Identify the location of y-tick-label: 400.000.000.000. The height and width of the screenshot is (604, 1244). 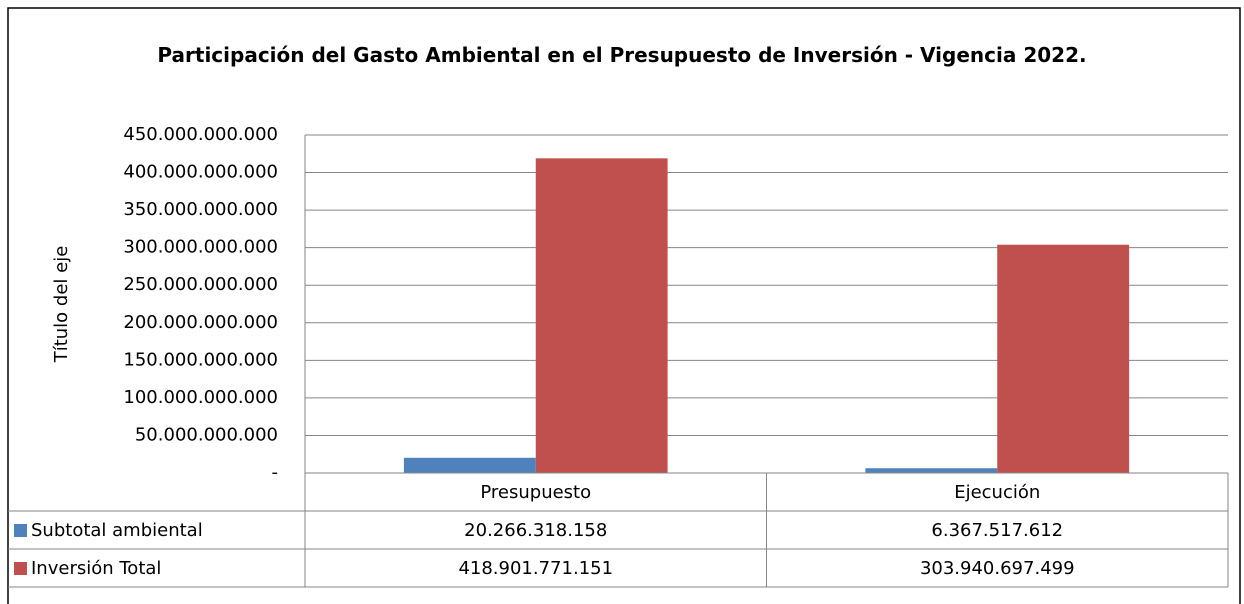
(200, 172).